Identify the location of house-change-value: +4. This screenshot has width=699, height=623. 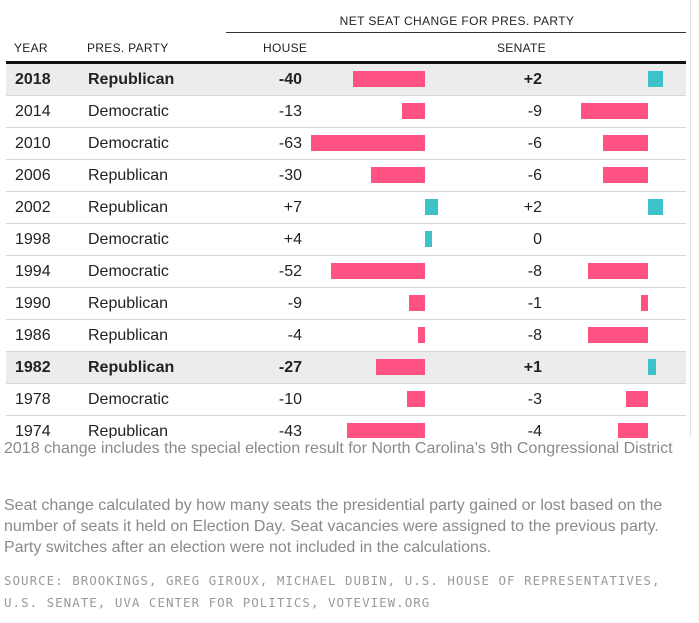
(292, 239).